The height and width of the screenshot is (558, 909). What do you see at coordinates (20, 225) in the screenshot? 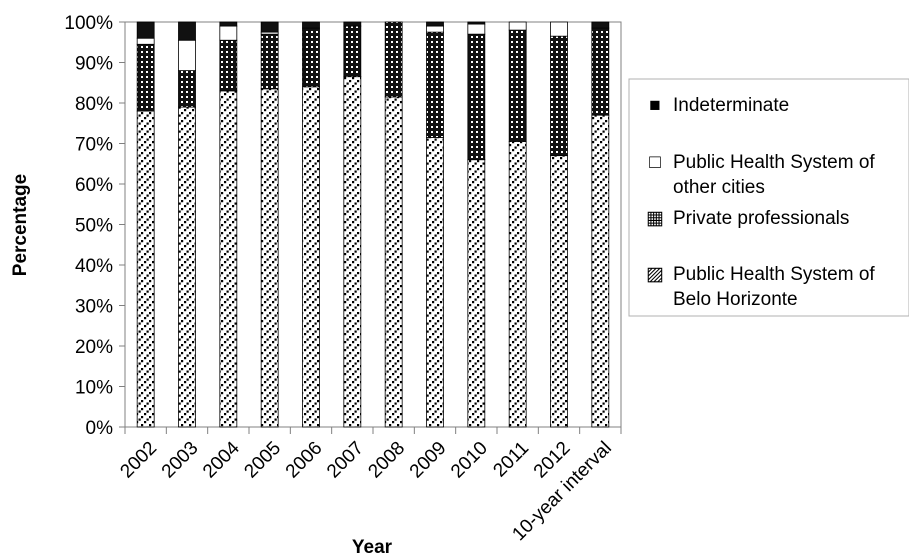
I see `y-axis-title: Percentage` at bounding box center [20, 225].